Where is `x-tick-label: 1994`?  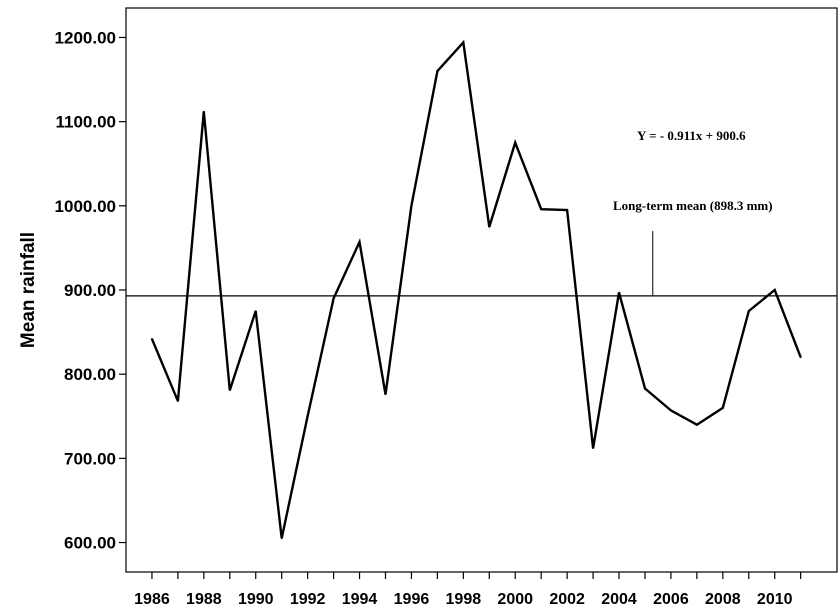
x-tick-label: 1994 is located at coordinates (360, 599).